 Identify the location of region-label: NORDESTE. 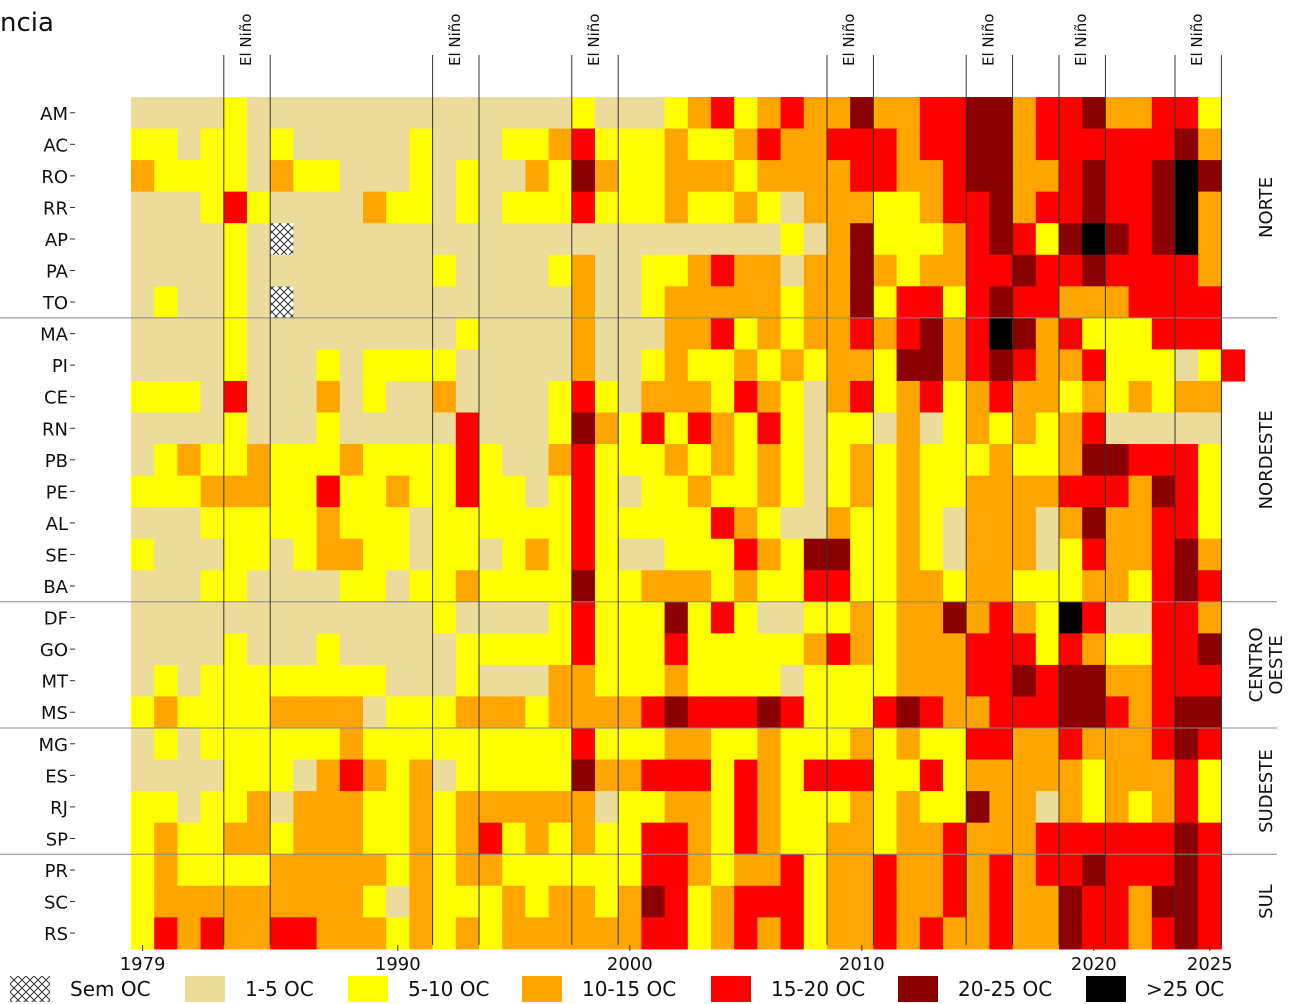
(1266, 459).